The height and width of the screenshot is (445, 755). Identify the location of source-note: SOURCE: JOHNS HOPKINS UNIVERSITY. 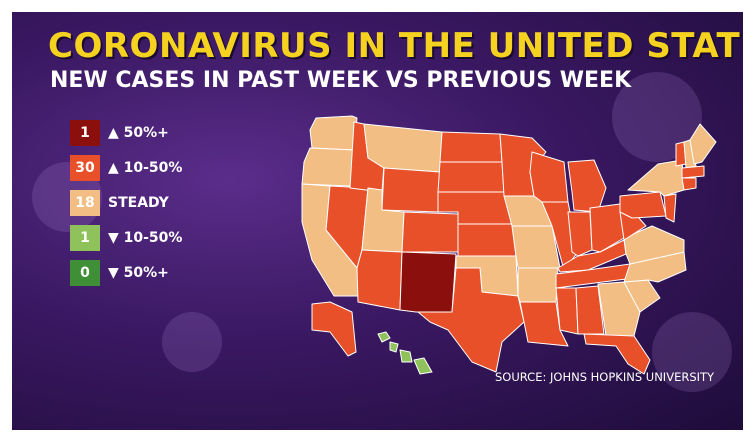
(605, 377).